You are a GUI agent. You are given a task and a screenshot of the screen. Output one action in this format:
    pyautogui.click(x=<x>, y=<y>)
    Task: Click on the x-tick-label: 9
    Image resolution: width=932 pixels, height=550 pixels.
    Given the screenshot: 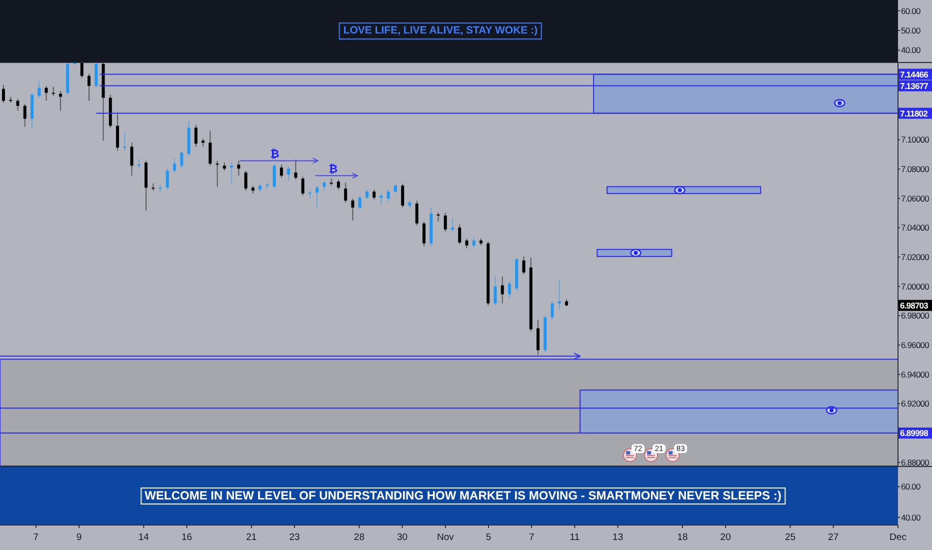 What is the action you would take?
    pyautogui.click(x=79, y=537)
    